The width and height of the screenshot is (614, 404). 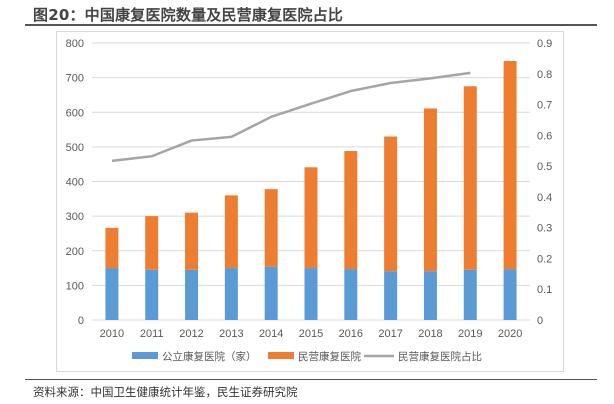 What do you see at coordinates (430, 334) in the screenshot?
I see `x-tick-label: 2018` at bounding box center [430, 334].